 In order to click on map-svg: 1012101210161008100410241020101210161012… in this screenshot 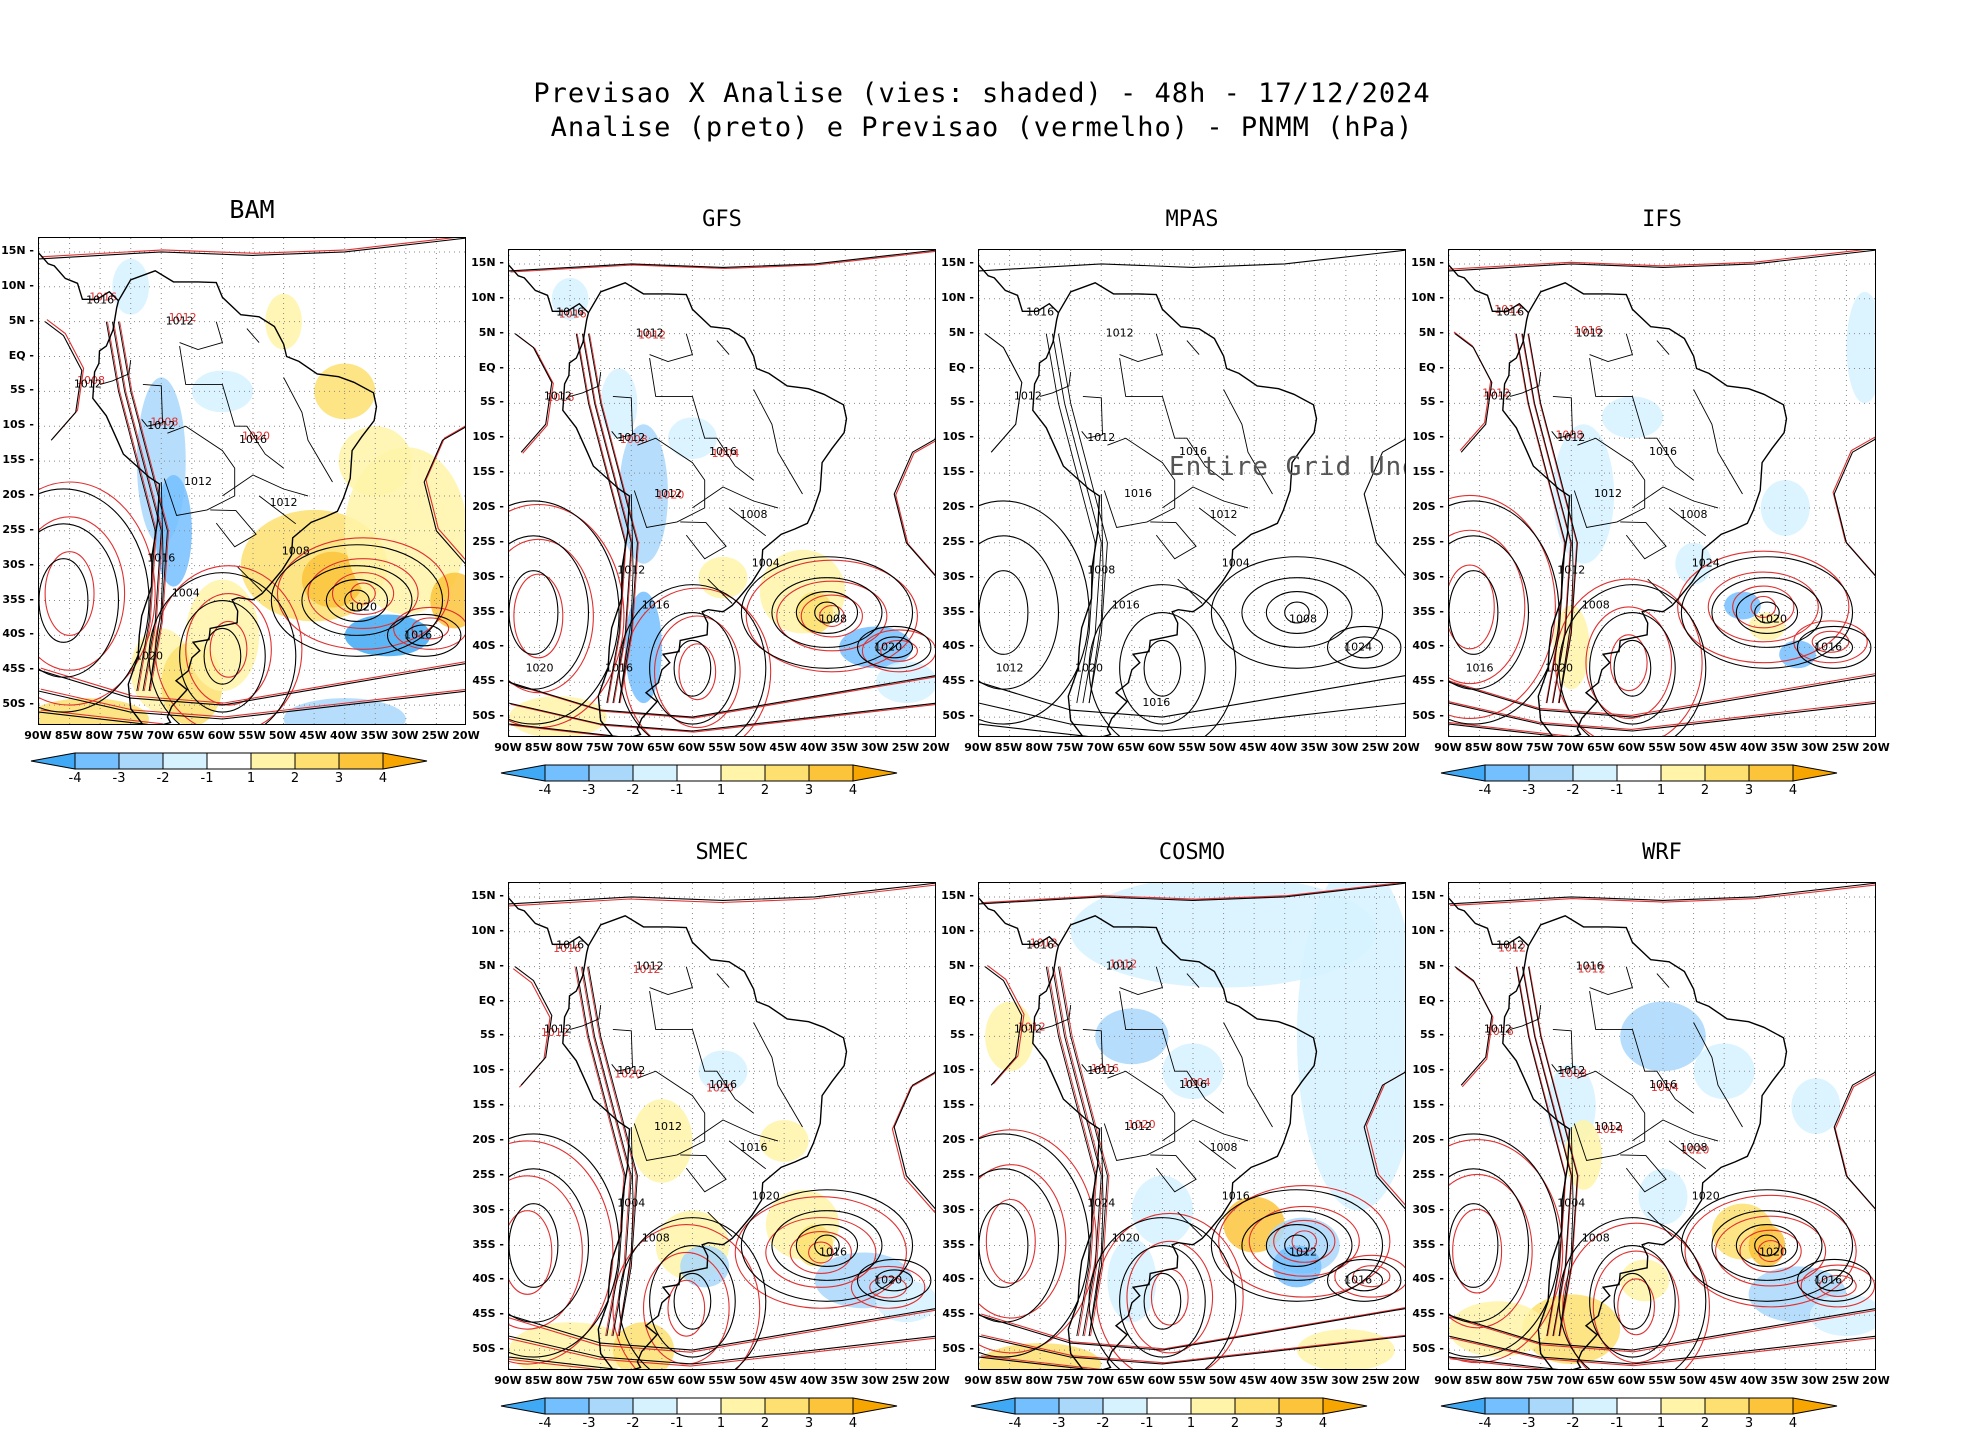, I will do `click(1662, 1126)`.